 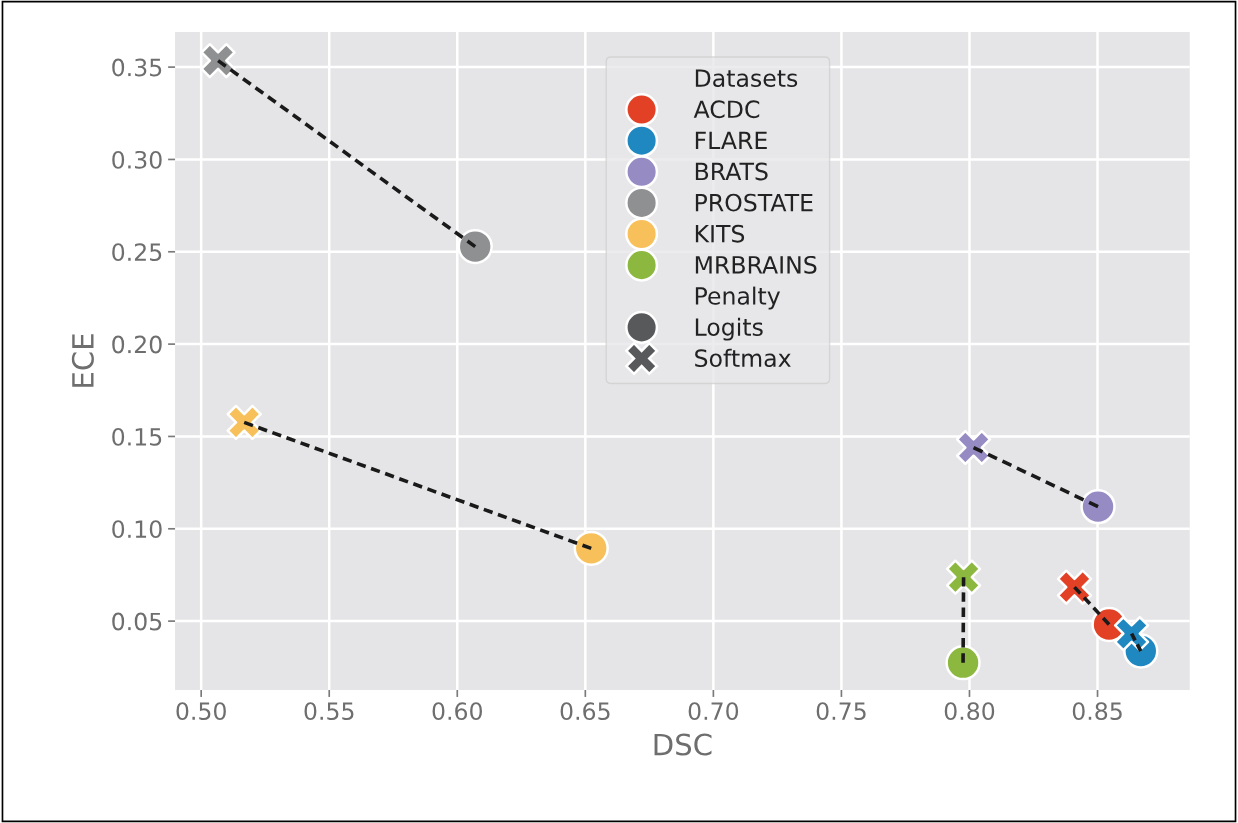 I want to click on y-axis-title: ECE, so click(x=82, y=360).